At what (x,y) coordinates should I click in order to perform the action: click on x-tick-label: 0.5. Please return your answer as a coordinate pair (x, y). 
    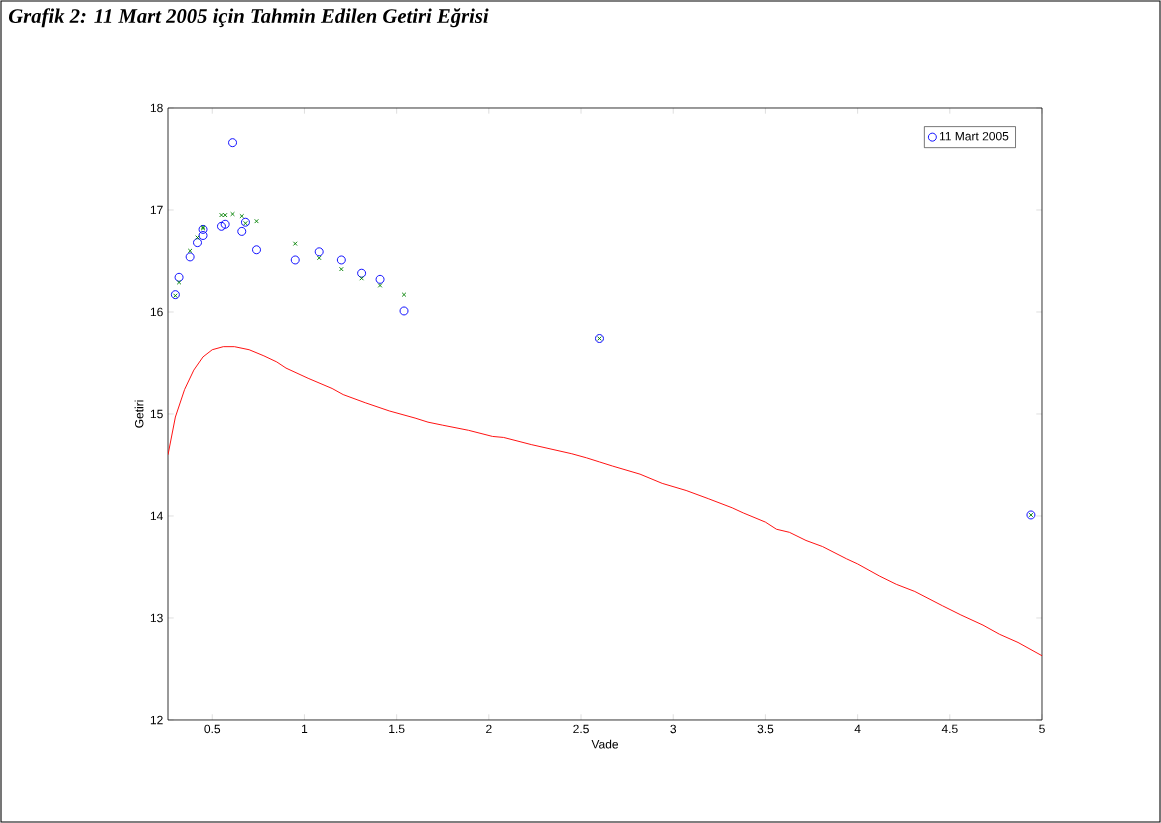
    Looking at the image, I should click on (212, 729).